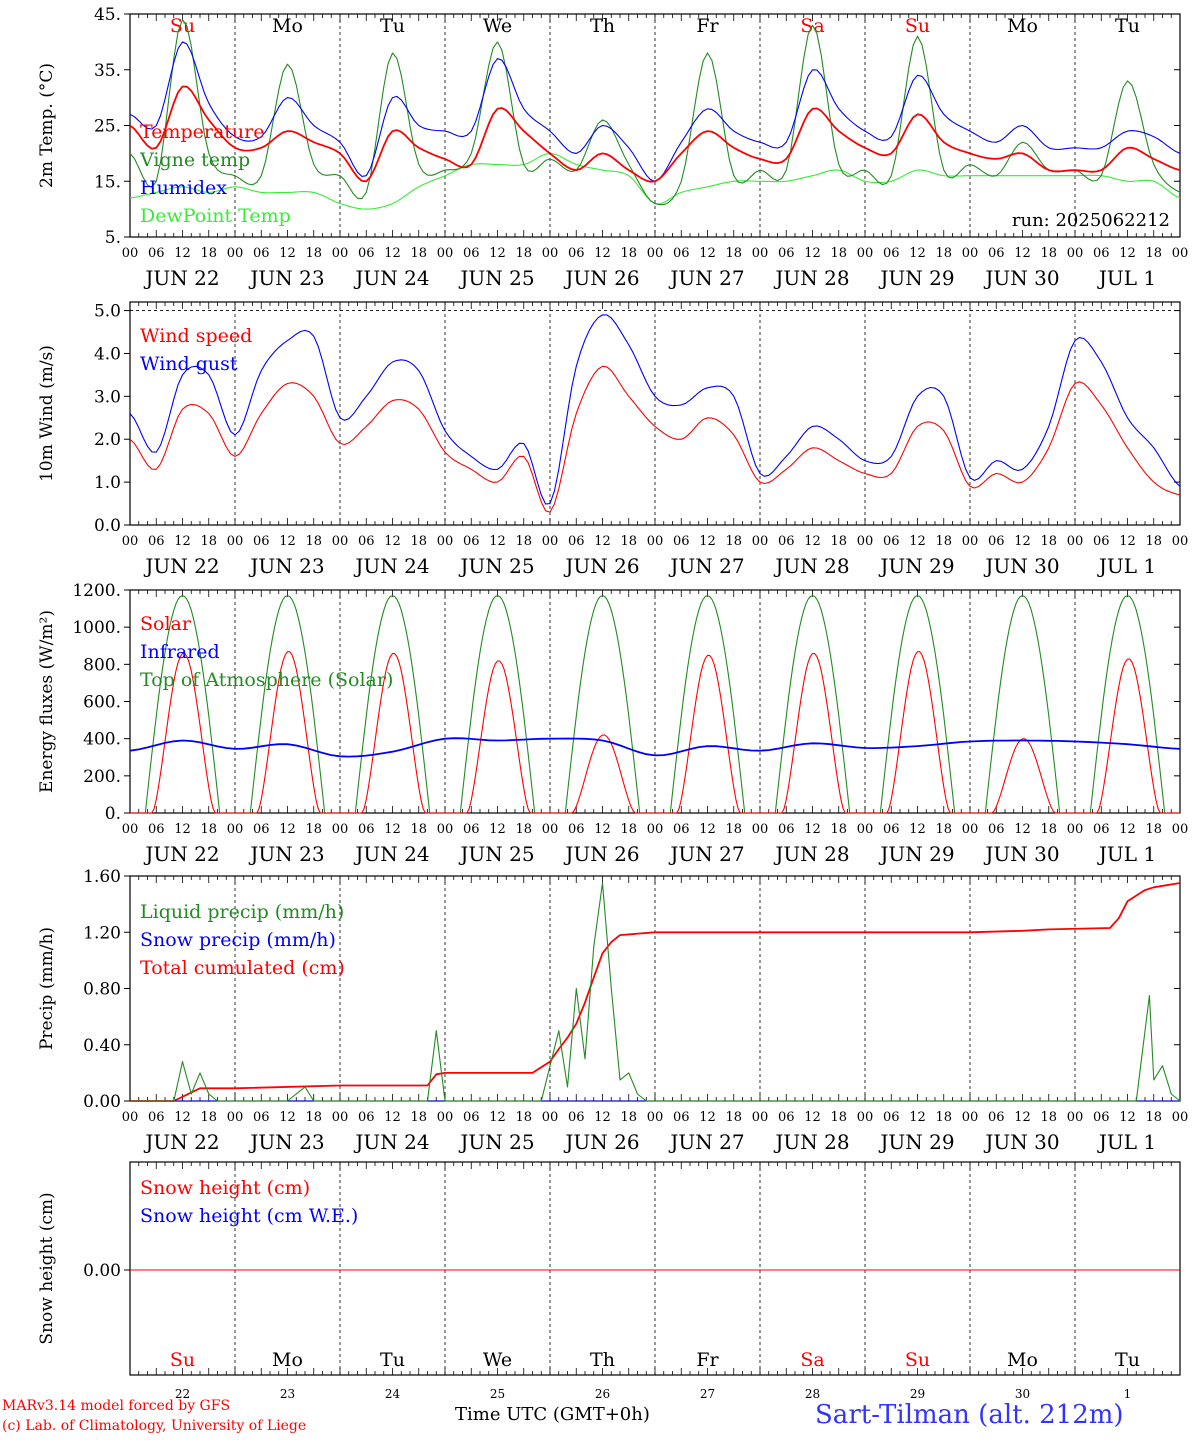 This screenshot has width=1194, height=1440. I want to click on legend-entry: Humidex, so click(183, 188).